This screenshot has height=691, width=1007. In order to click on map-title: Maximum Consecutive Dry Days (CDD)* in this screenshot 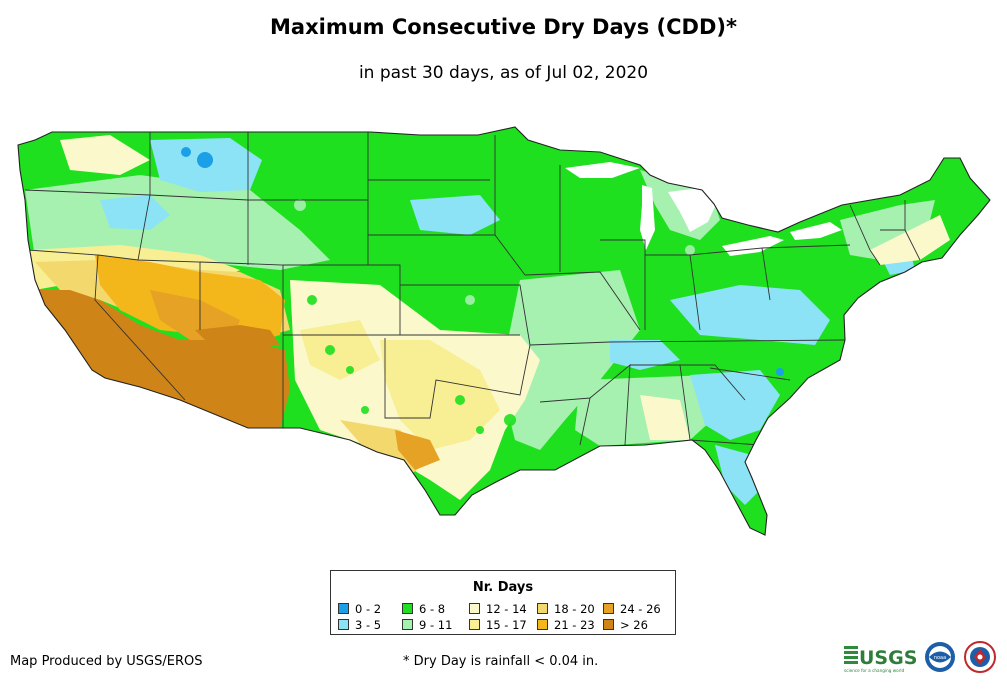, I will do `click(503, 27)`.